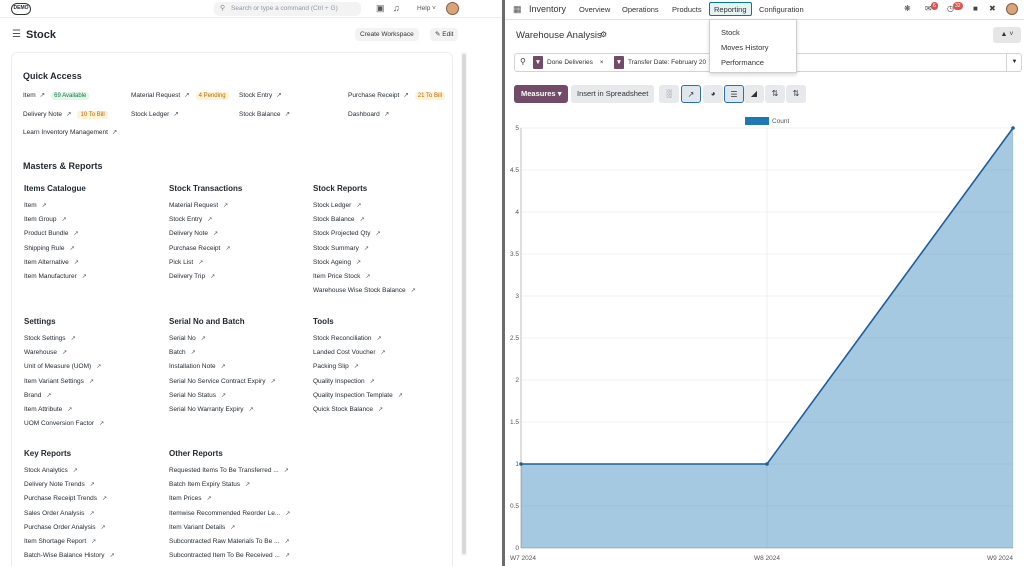 The image size is (1024, 566). What do you see at coordinates (541, 94) in the screenshot?
I see `measures-button: Measures ▾` at bounding box center [541, 94].